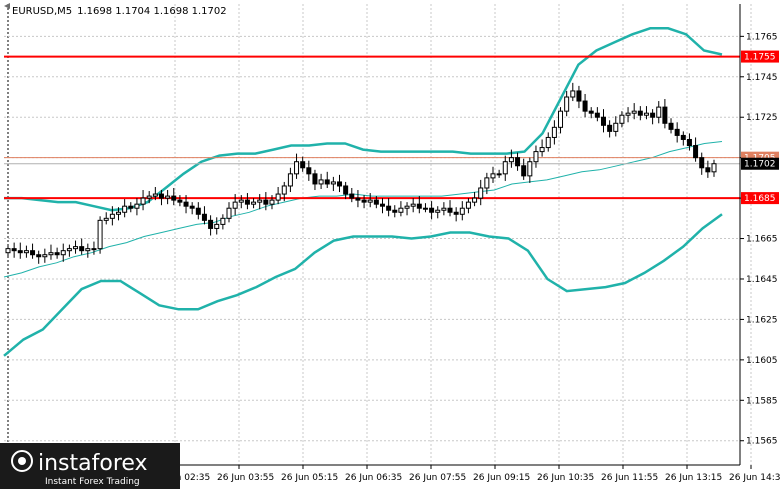 This screenshot has width=781, height=489. Describe the element at coordinates (437, 478) in the screenshot. I see `x-tick-label: 26 Jun 07:55` at that location.